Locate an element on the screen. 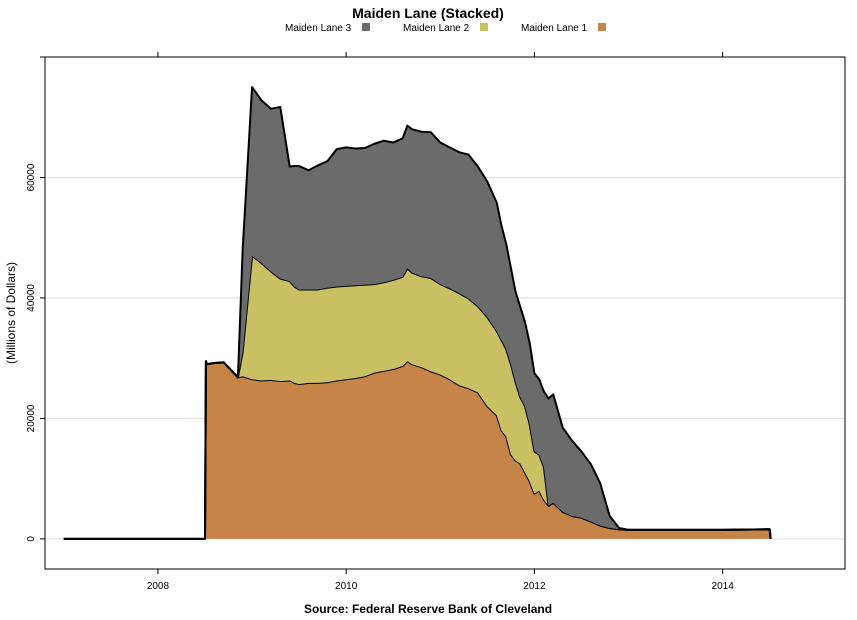 The image size is (857, 620). chart-title: Maiden Lane (Stacked) is located at coordinates (428, 13).